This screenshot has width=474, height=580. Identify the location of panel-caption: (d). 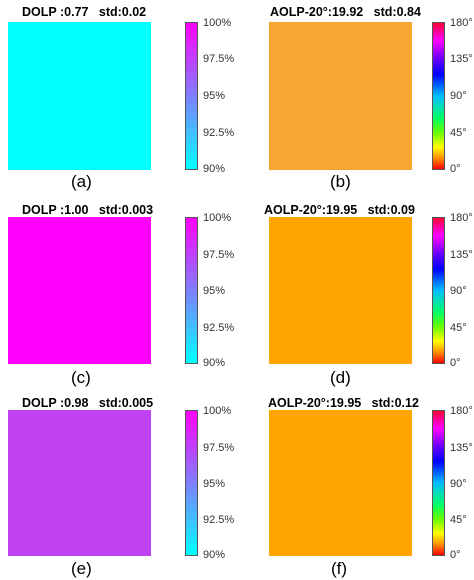
(340, 377).